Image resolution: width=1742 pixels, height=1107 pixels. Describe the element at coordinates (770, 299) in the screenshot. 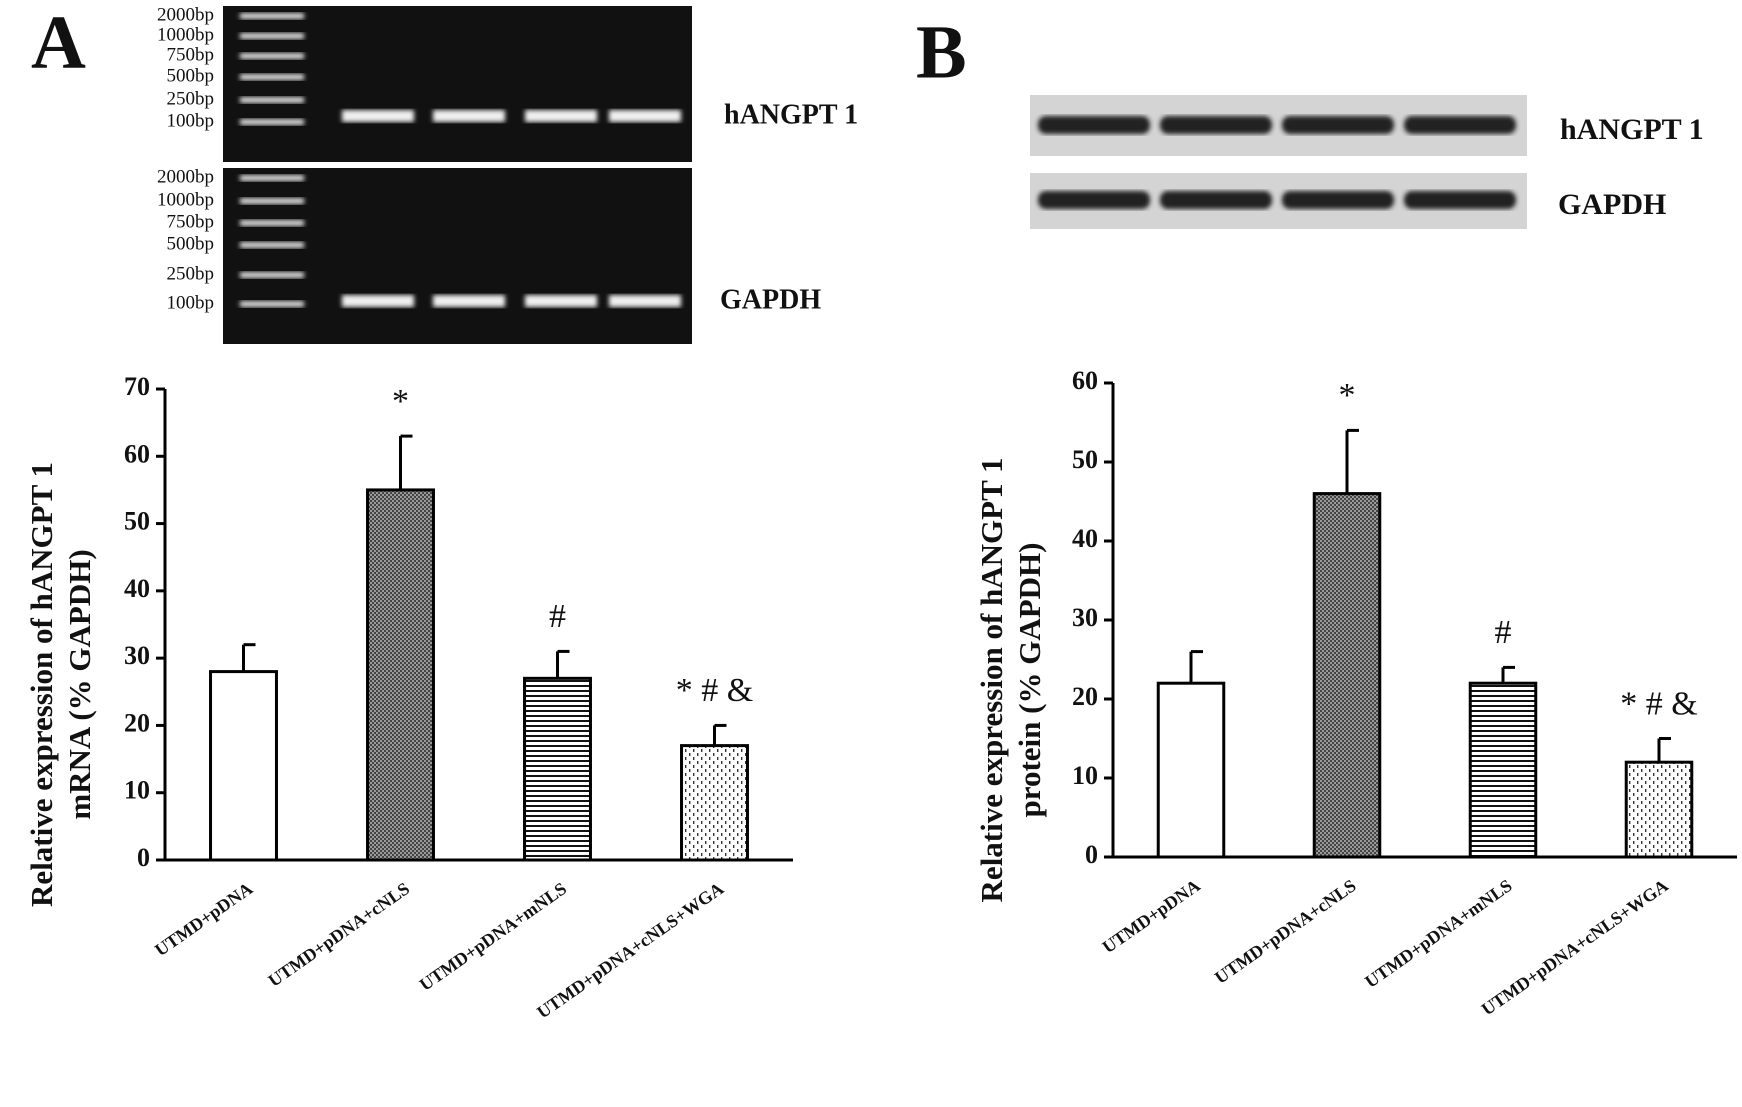

I see `gel-label: GAPDH` at that location.